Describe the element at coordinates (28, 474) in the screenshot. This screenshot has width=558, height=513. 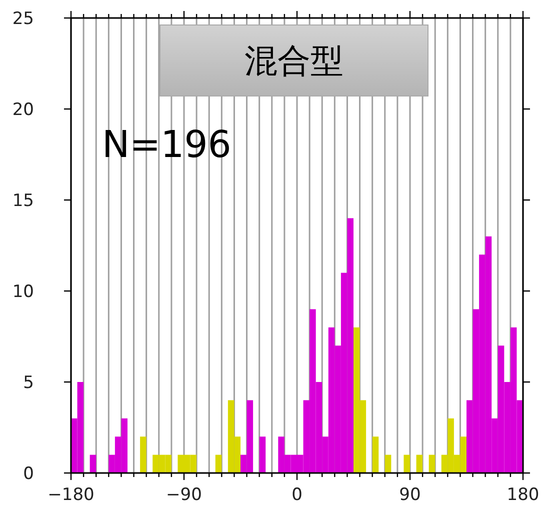
I see `y-tick-label: 0` at that location.